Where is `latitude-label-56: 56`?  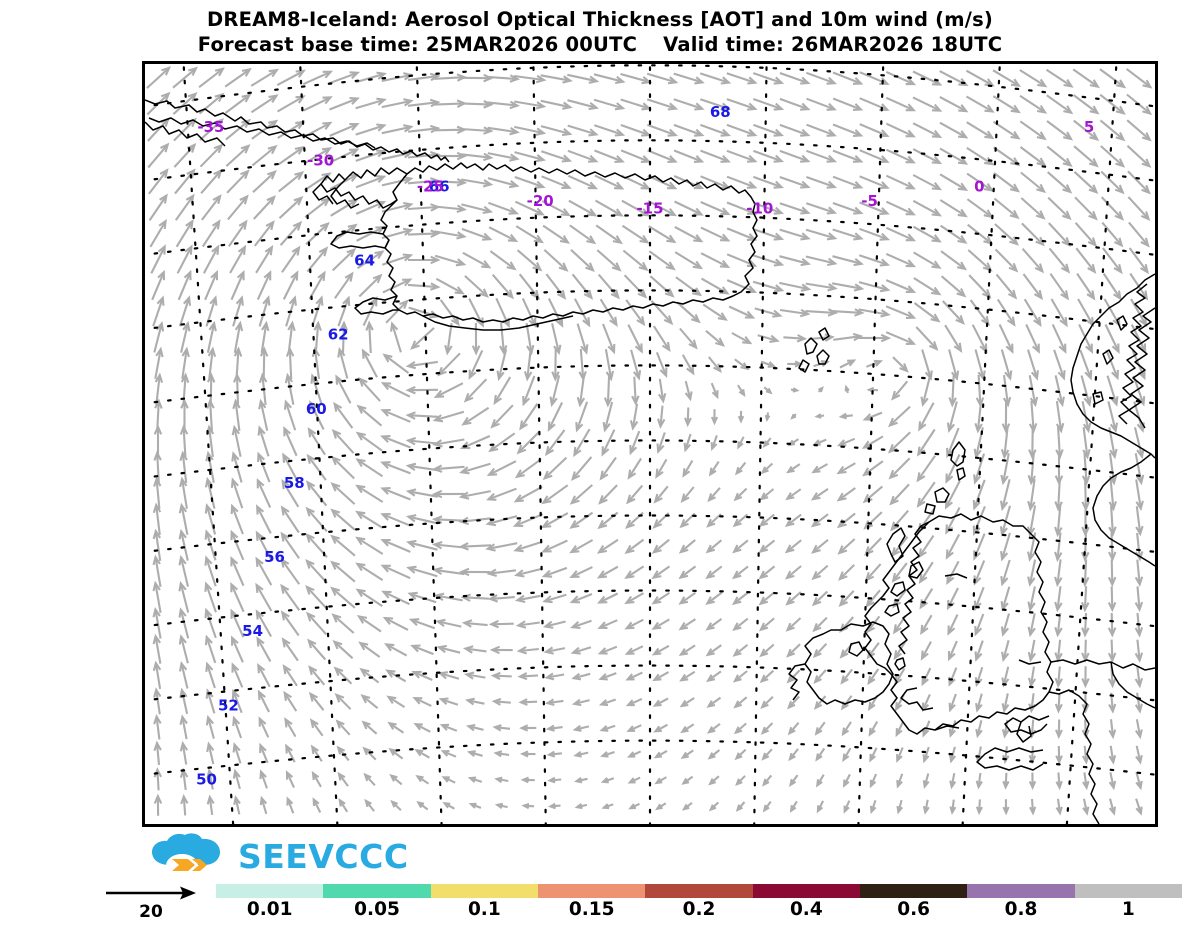 latitude-label-56: 56 is located at coordinates (274, 557).